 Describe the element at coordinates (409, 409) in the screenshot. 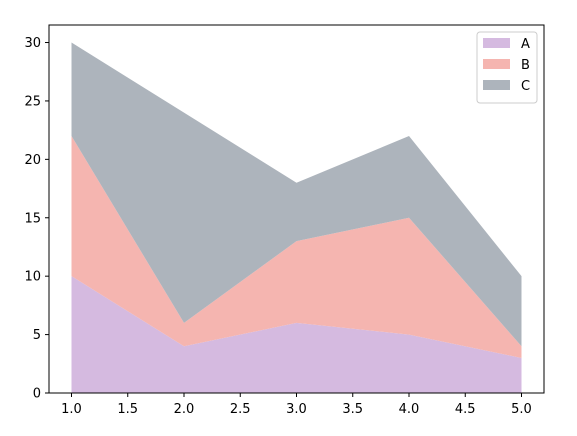

I see `x-tick-label: 4.0` at that location.